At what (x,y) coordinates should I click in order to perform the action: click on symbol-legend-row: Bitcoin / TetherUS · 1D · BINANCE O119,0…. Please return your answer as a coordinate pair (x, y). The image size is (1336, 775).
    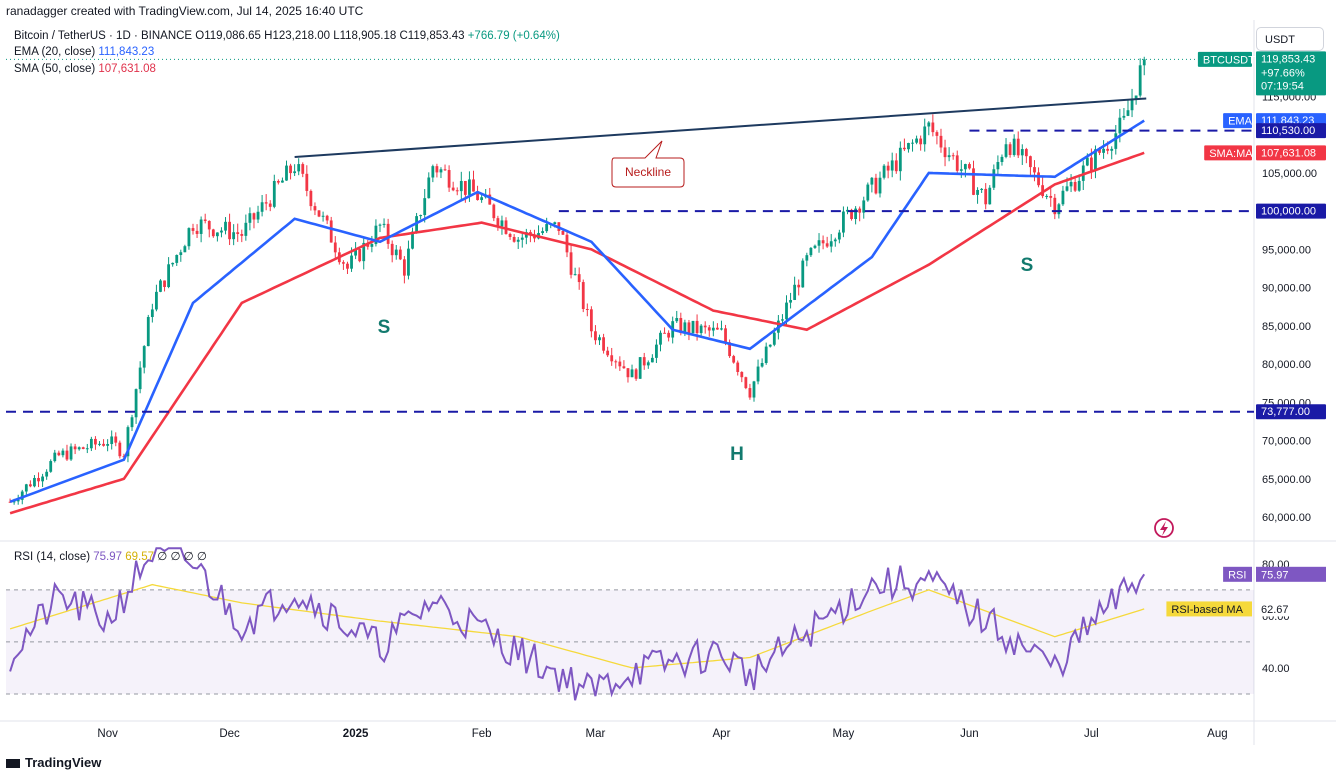
    Looking at the image, I should click on (287, 36).